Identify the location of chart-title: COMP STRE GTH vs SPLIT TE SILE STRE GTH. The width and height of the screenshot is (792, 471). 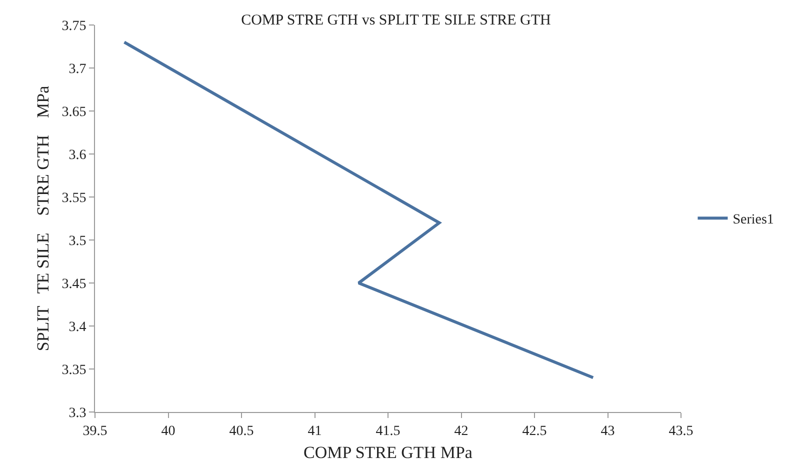
(396, 20).